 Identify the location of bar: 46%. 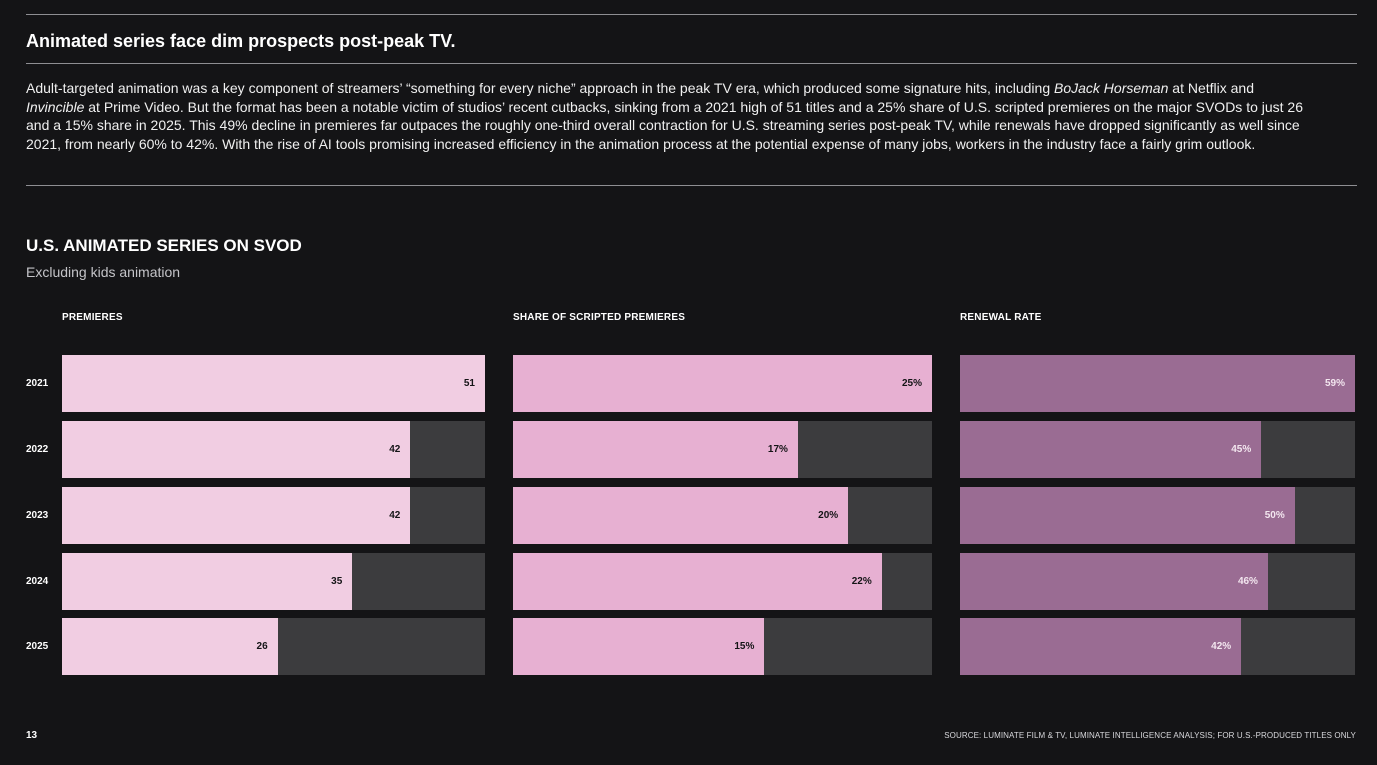
(1114, 581).